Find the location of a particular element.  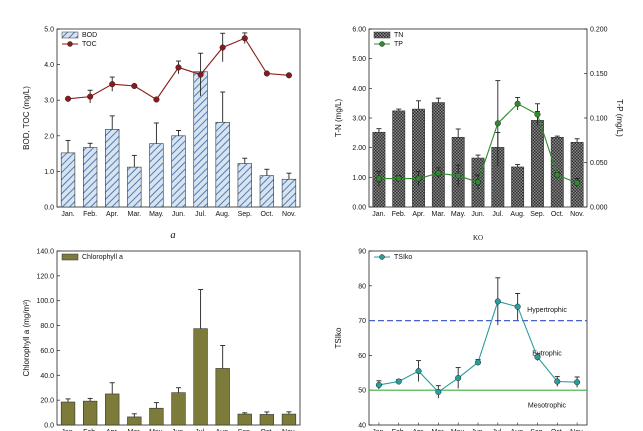

x-tick-label: May. is located at coordinates (156, 214).